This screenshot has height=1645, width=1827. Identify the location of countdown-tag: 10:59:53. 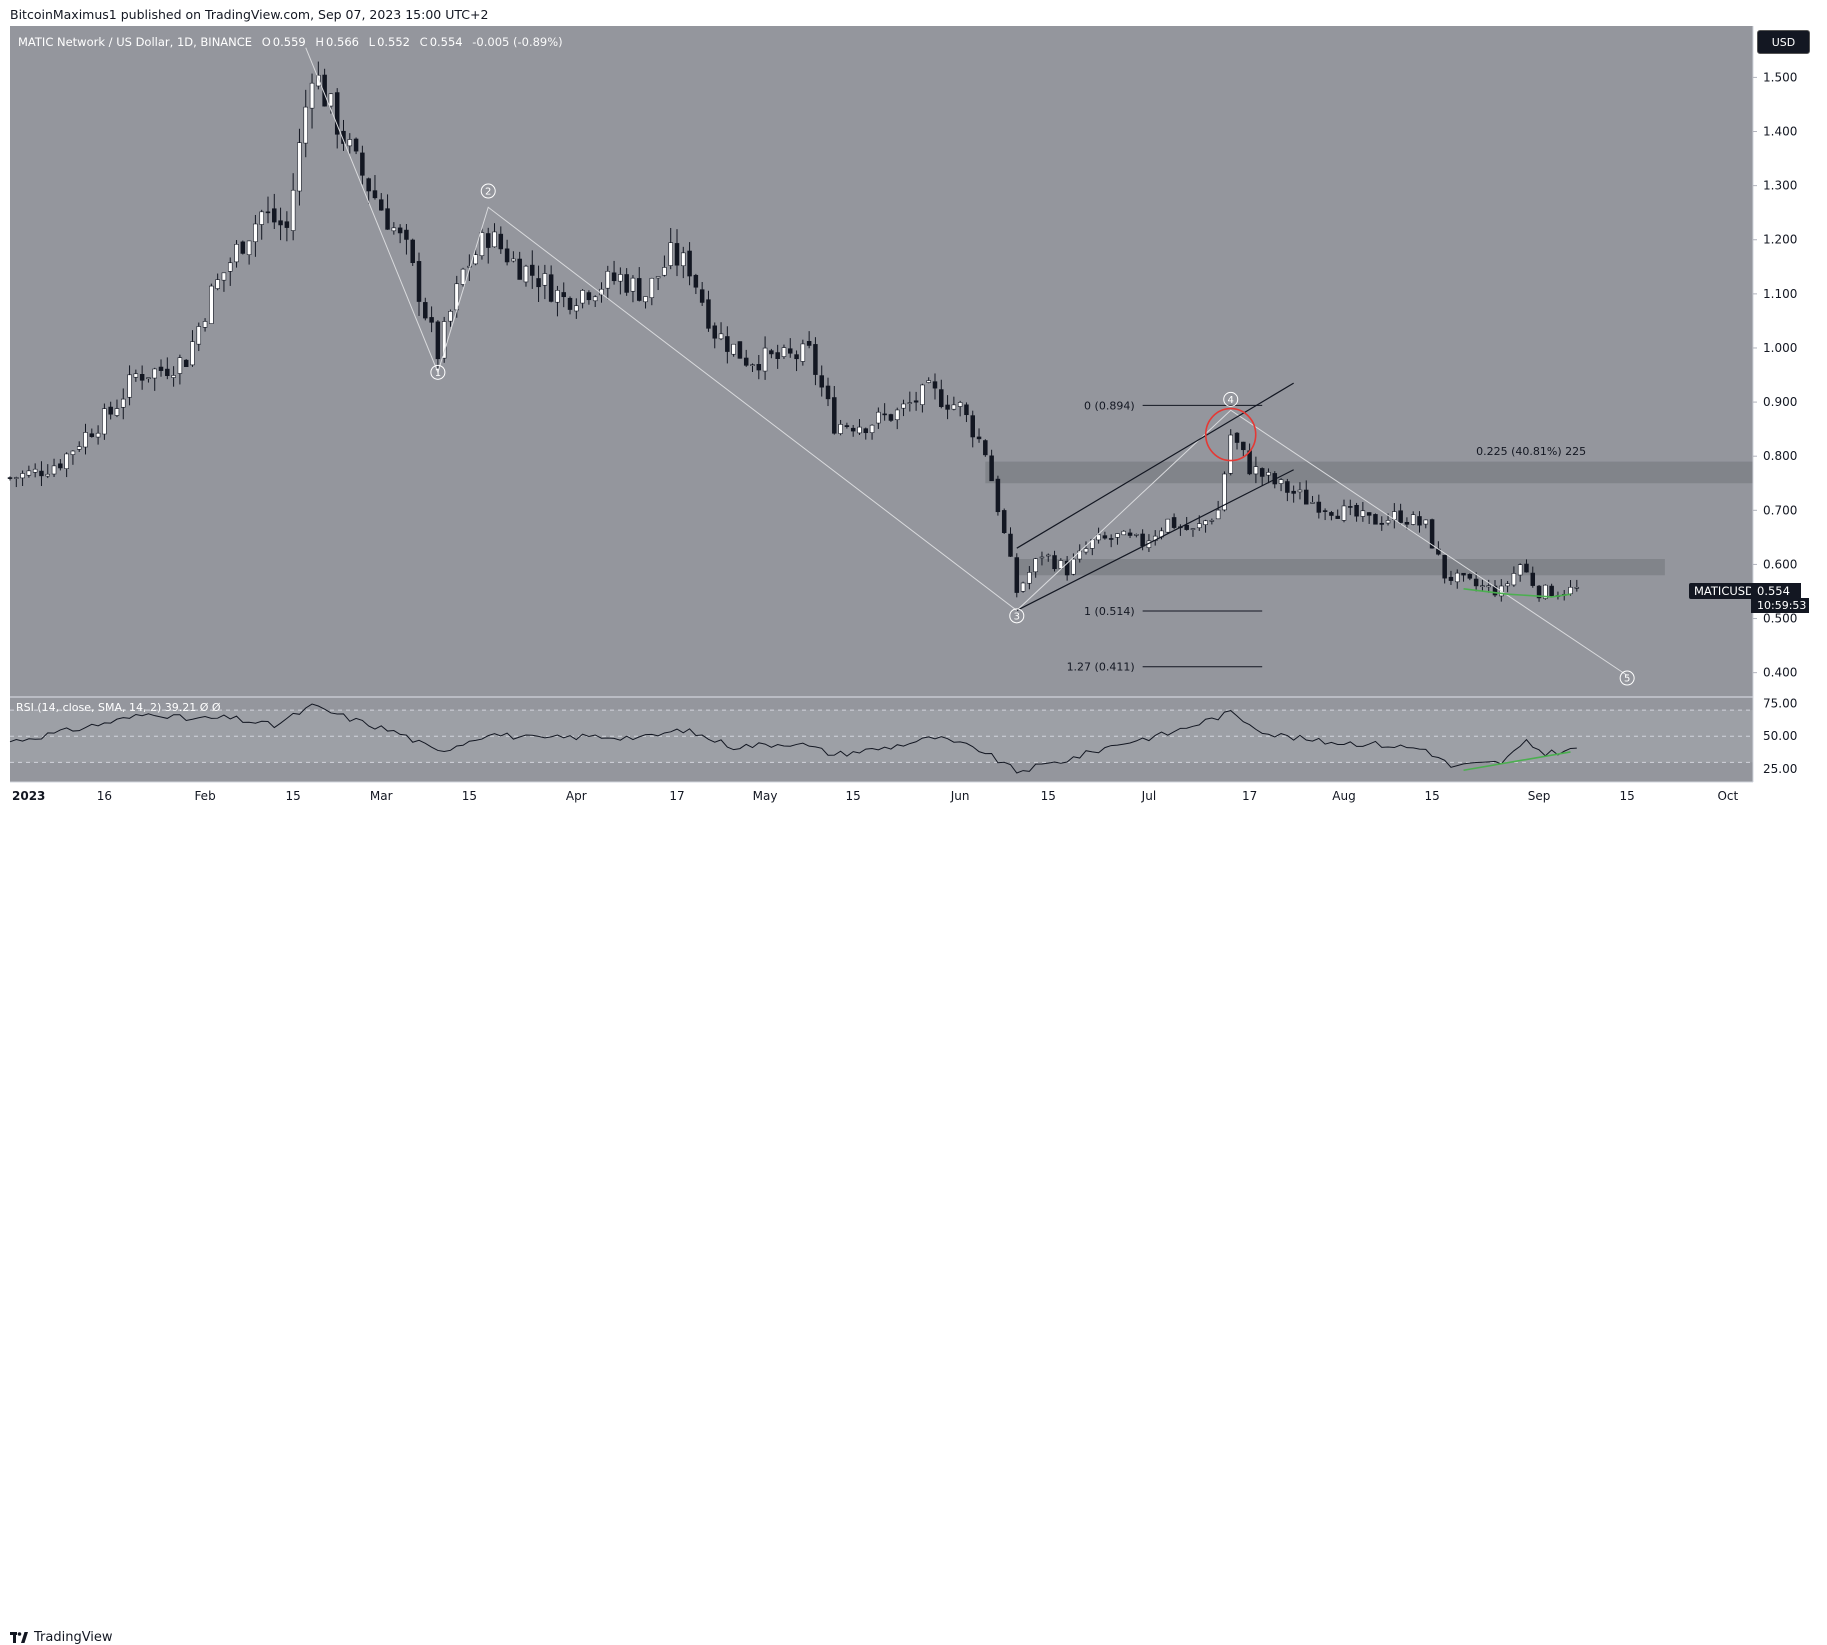
(1780, 605).